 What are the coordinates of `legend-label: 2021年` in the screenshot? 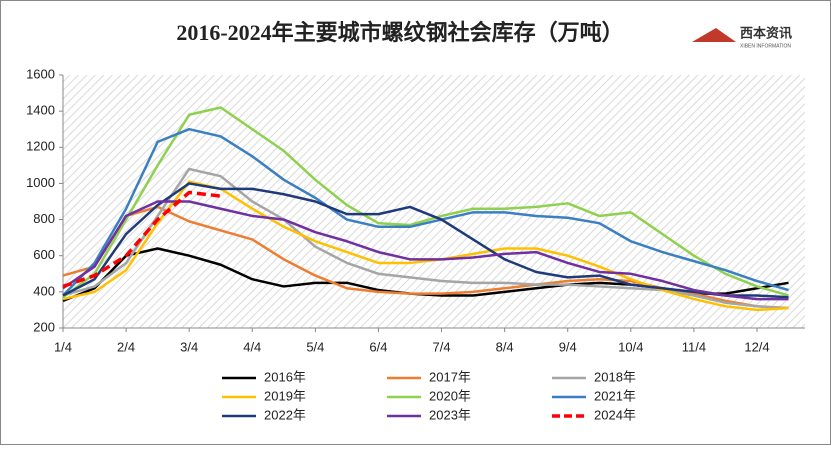 It's located at (615, 395).